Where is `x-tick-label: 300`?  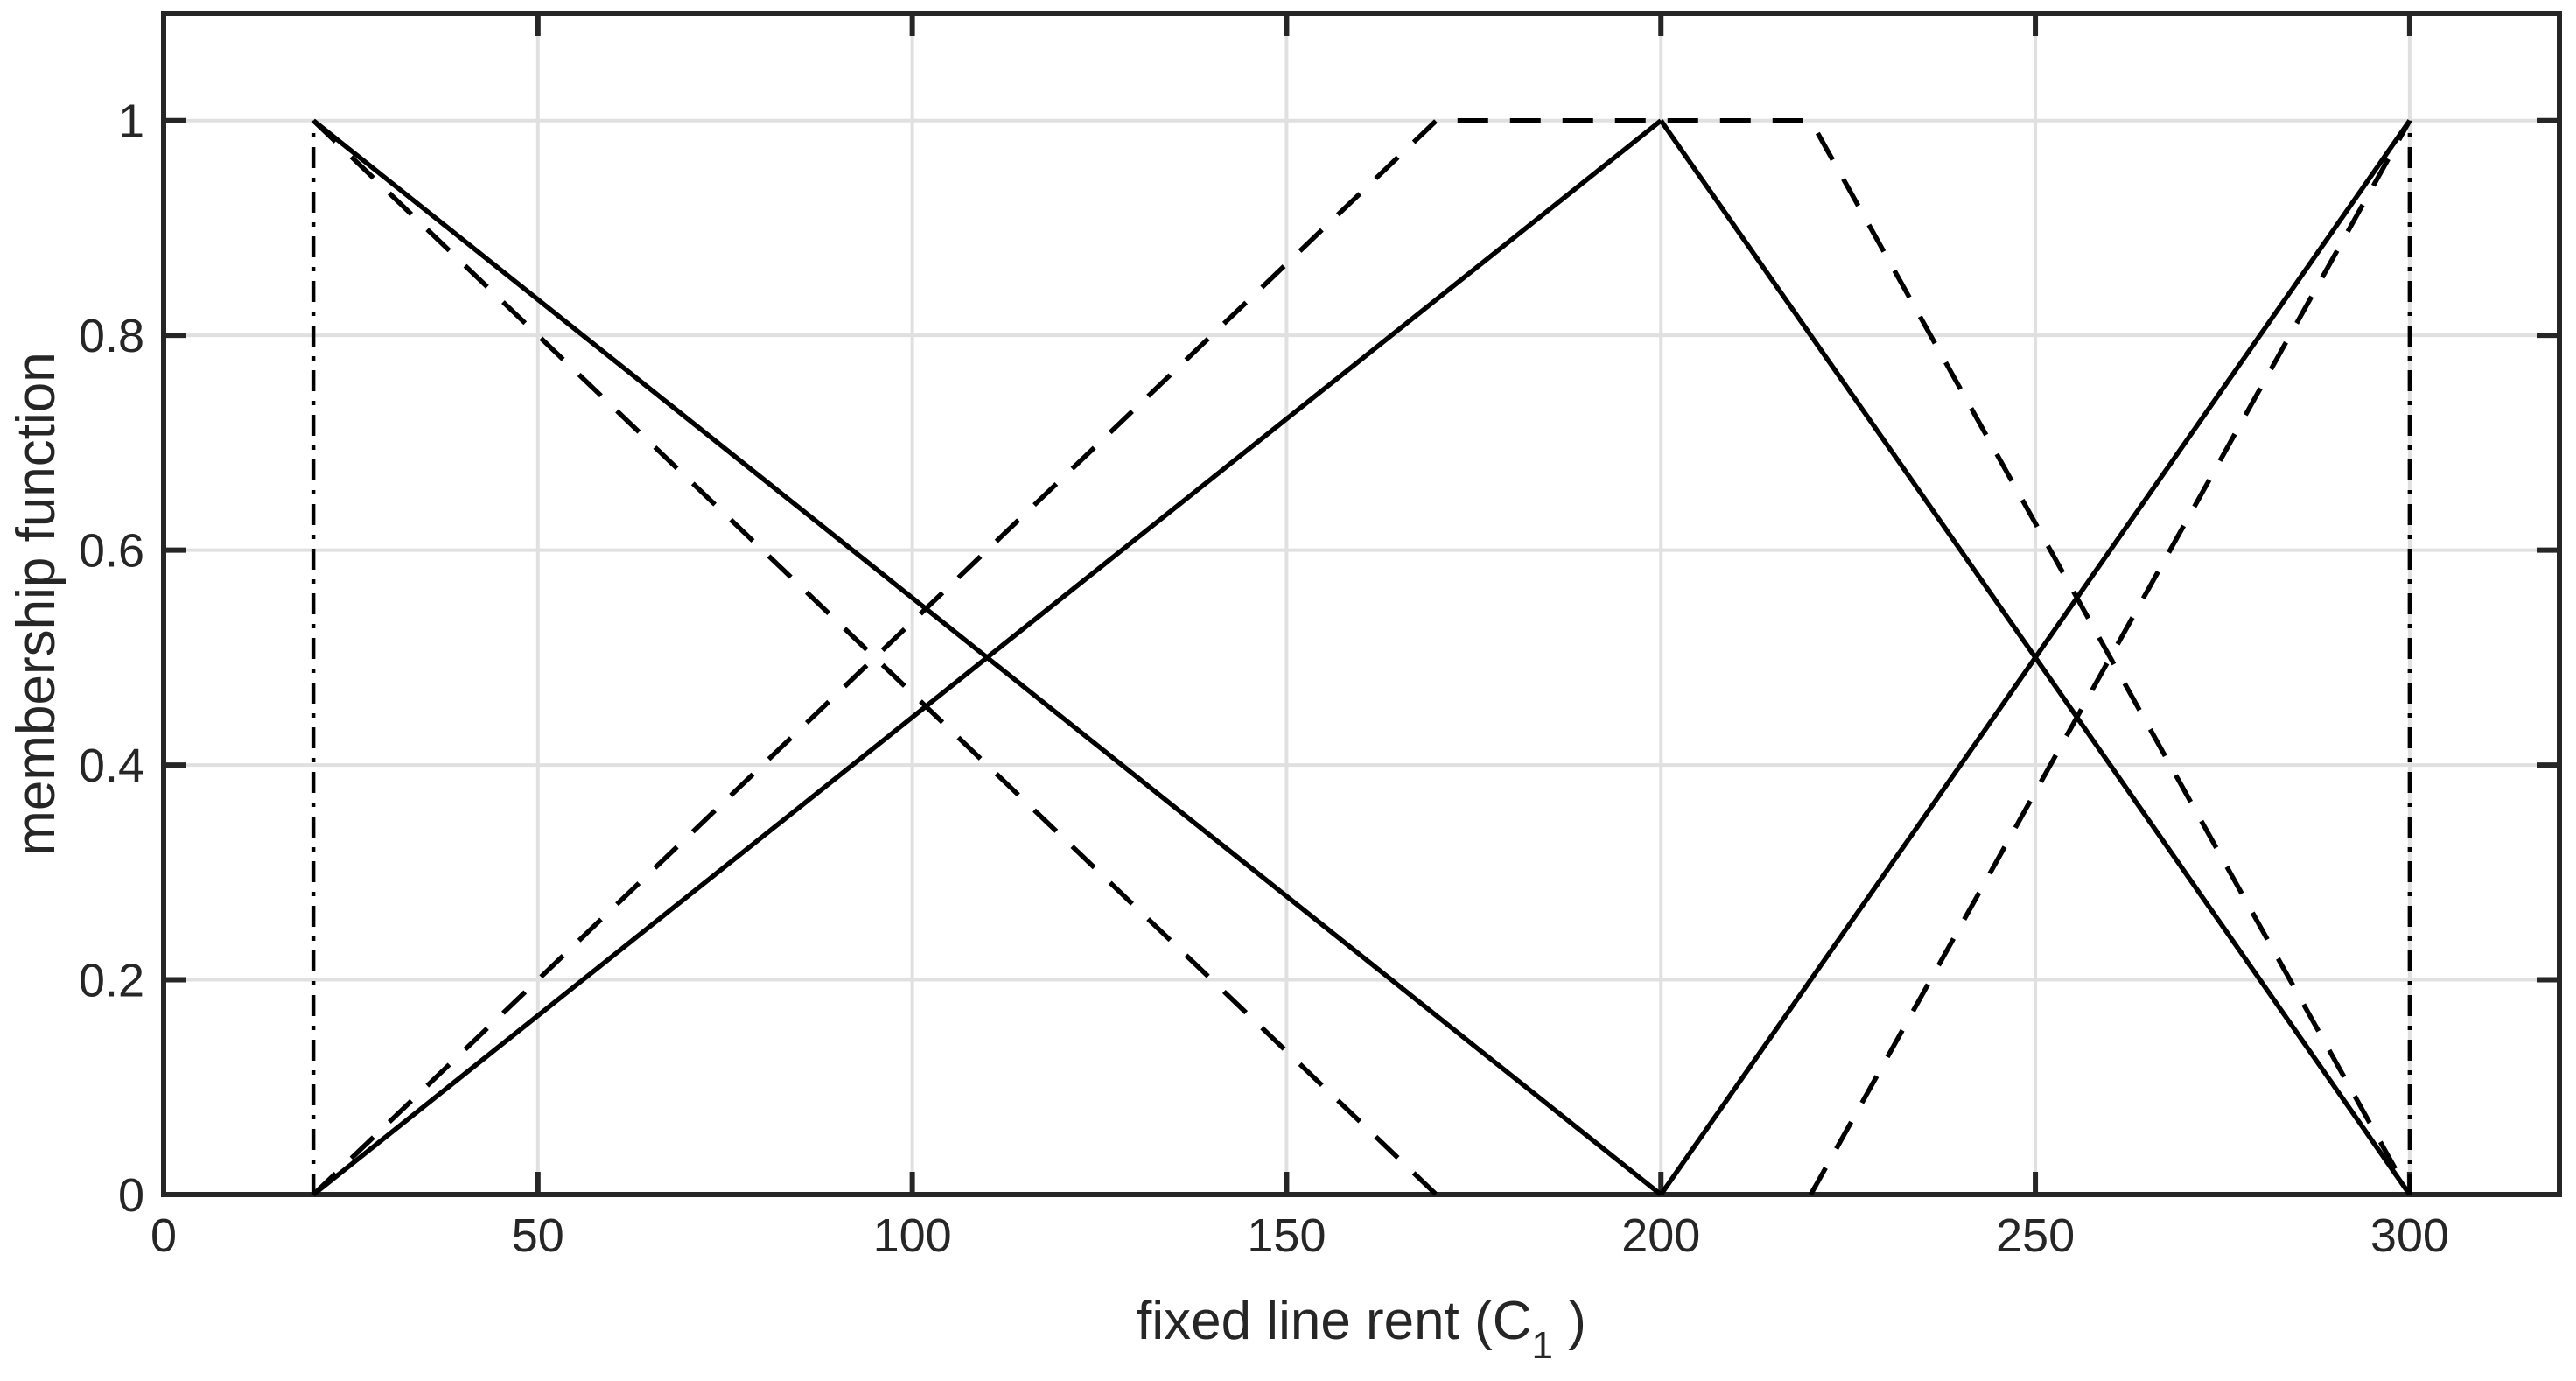
x-tick-label: 300 is located at coordinates (2409, 1235).